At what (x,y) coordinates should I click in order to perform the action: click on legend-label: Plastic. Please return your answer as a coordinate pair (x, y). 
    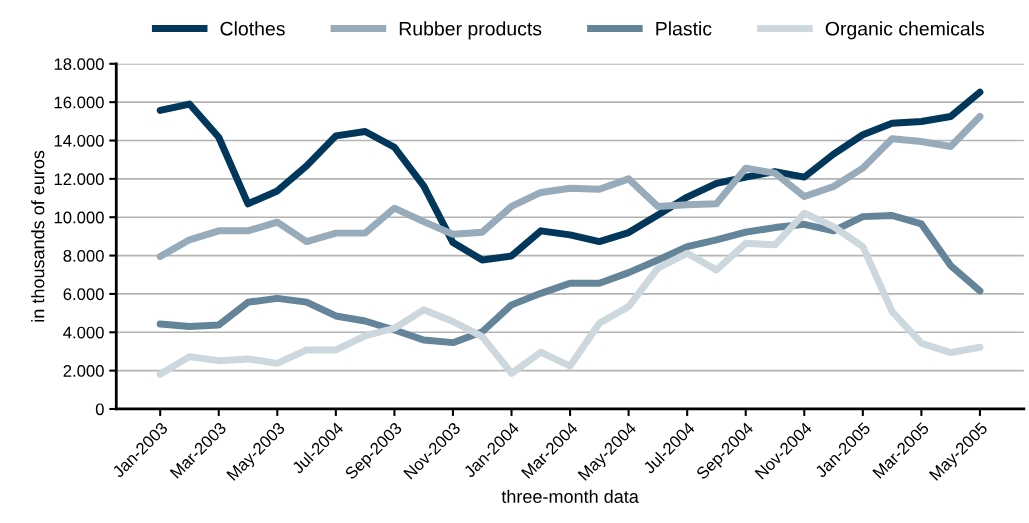
    Looking at the image, I should click on (684, 28).